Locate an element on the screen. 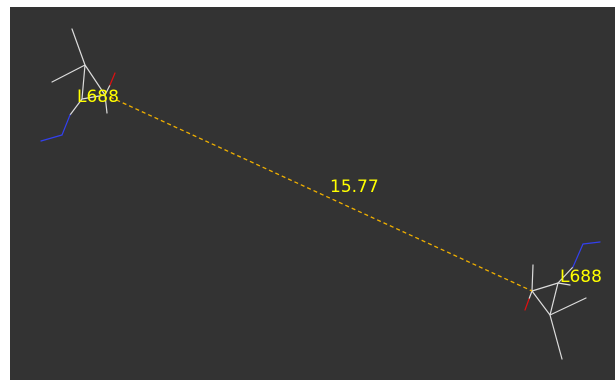 Image resolution: width=615 pixels, height=380 pixels. distance-label: 15.77 is located at coordinates (354, 187).